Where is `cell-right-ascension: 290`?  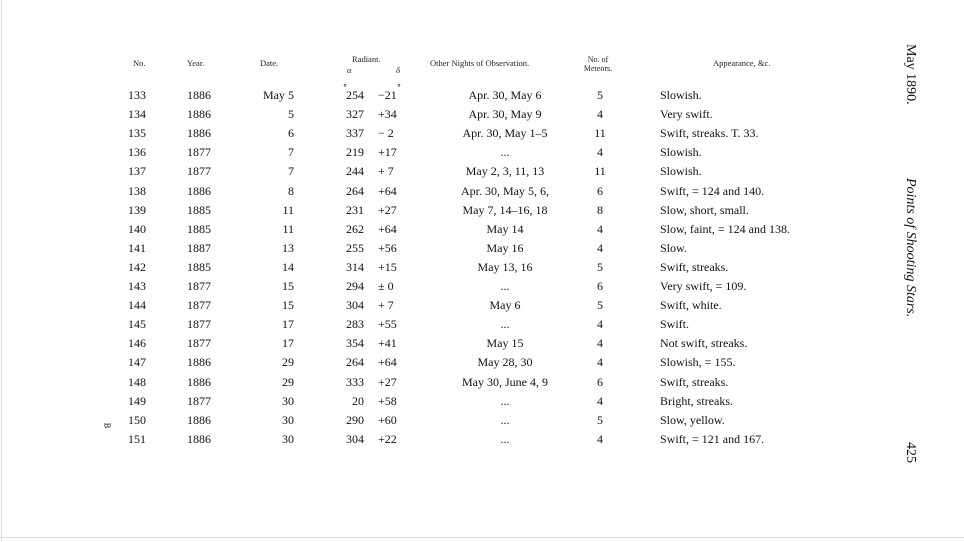 cell-right-ascension: 290 is located at coordinates (355, 419).